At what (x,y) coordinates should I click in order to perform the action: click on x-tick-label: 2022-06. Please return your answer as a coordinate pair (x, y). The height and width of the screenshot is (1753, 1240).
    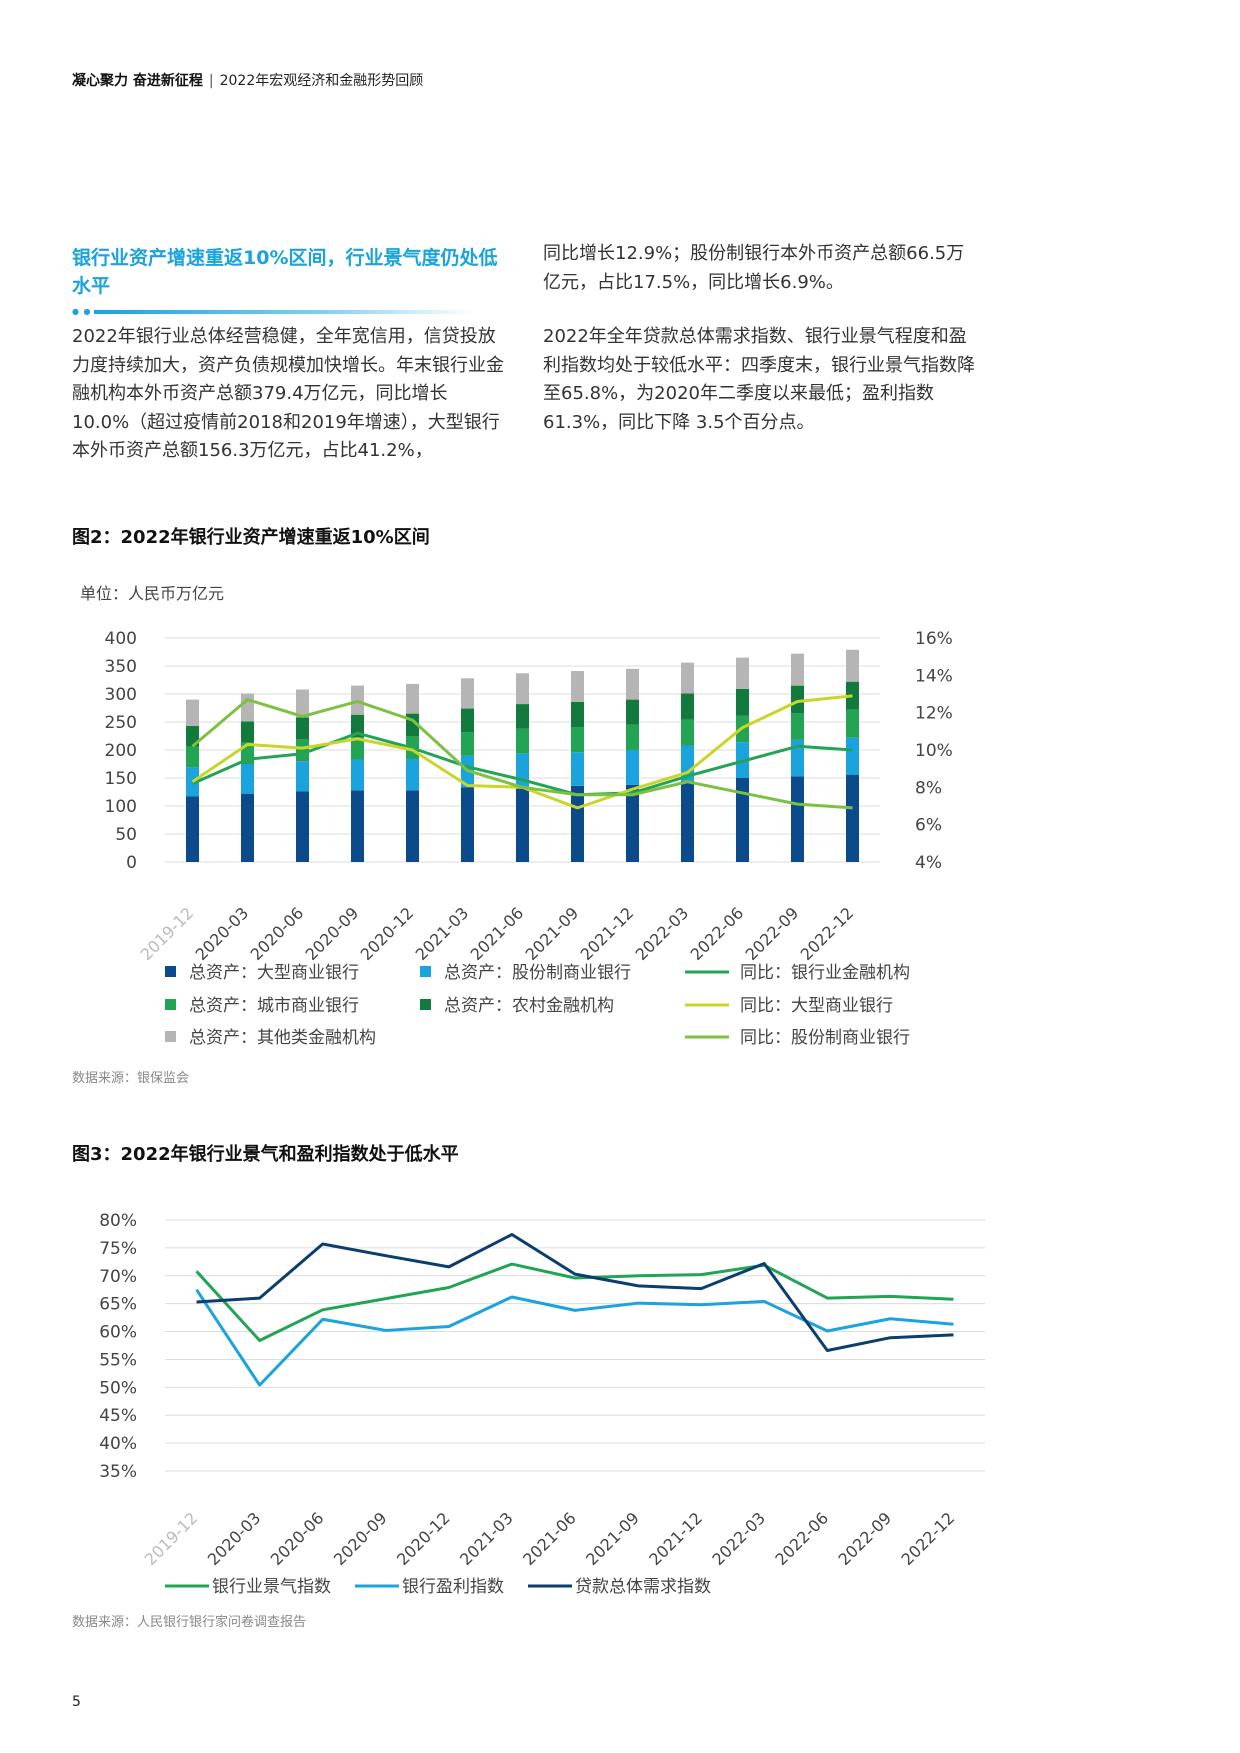
    Looking at the image, I should click on (801, 1538).